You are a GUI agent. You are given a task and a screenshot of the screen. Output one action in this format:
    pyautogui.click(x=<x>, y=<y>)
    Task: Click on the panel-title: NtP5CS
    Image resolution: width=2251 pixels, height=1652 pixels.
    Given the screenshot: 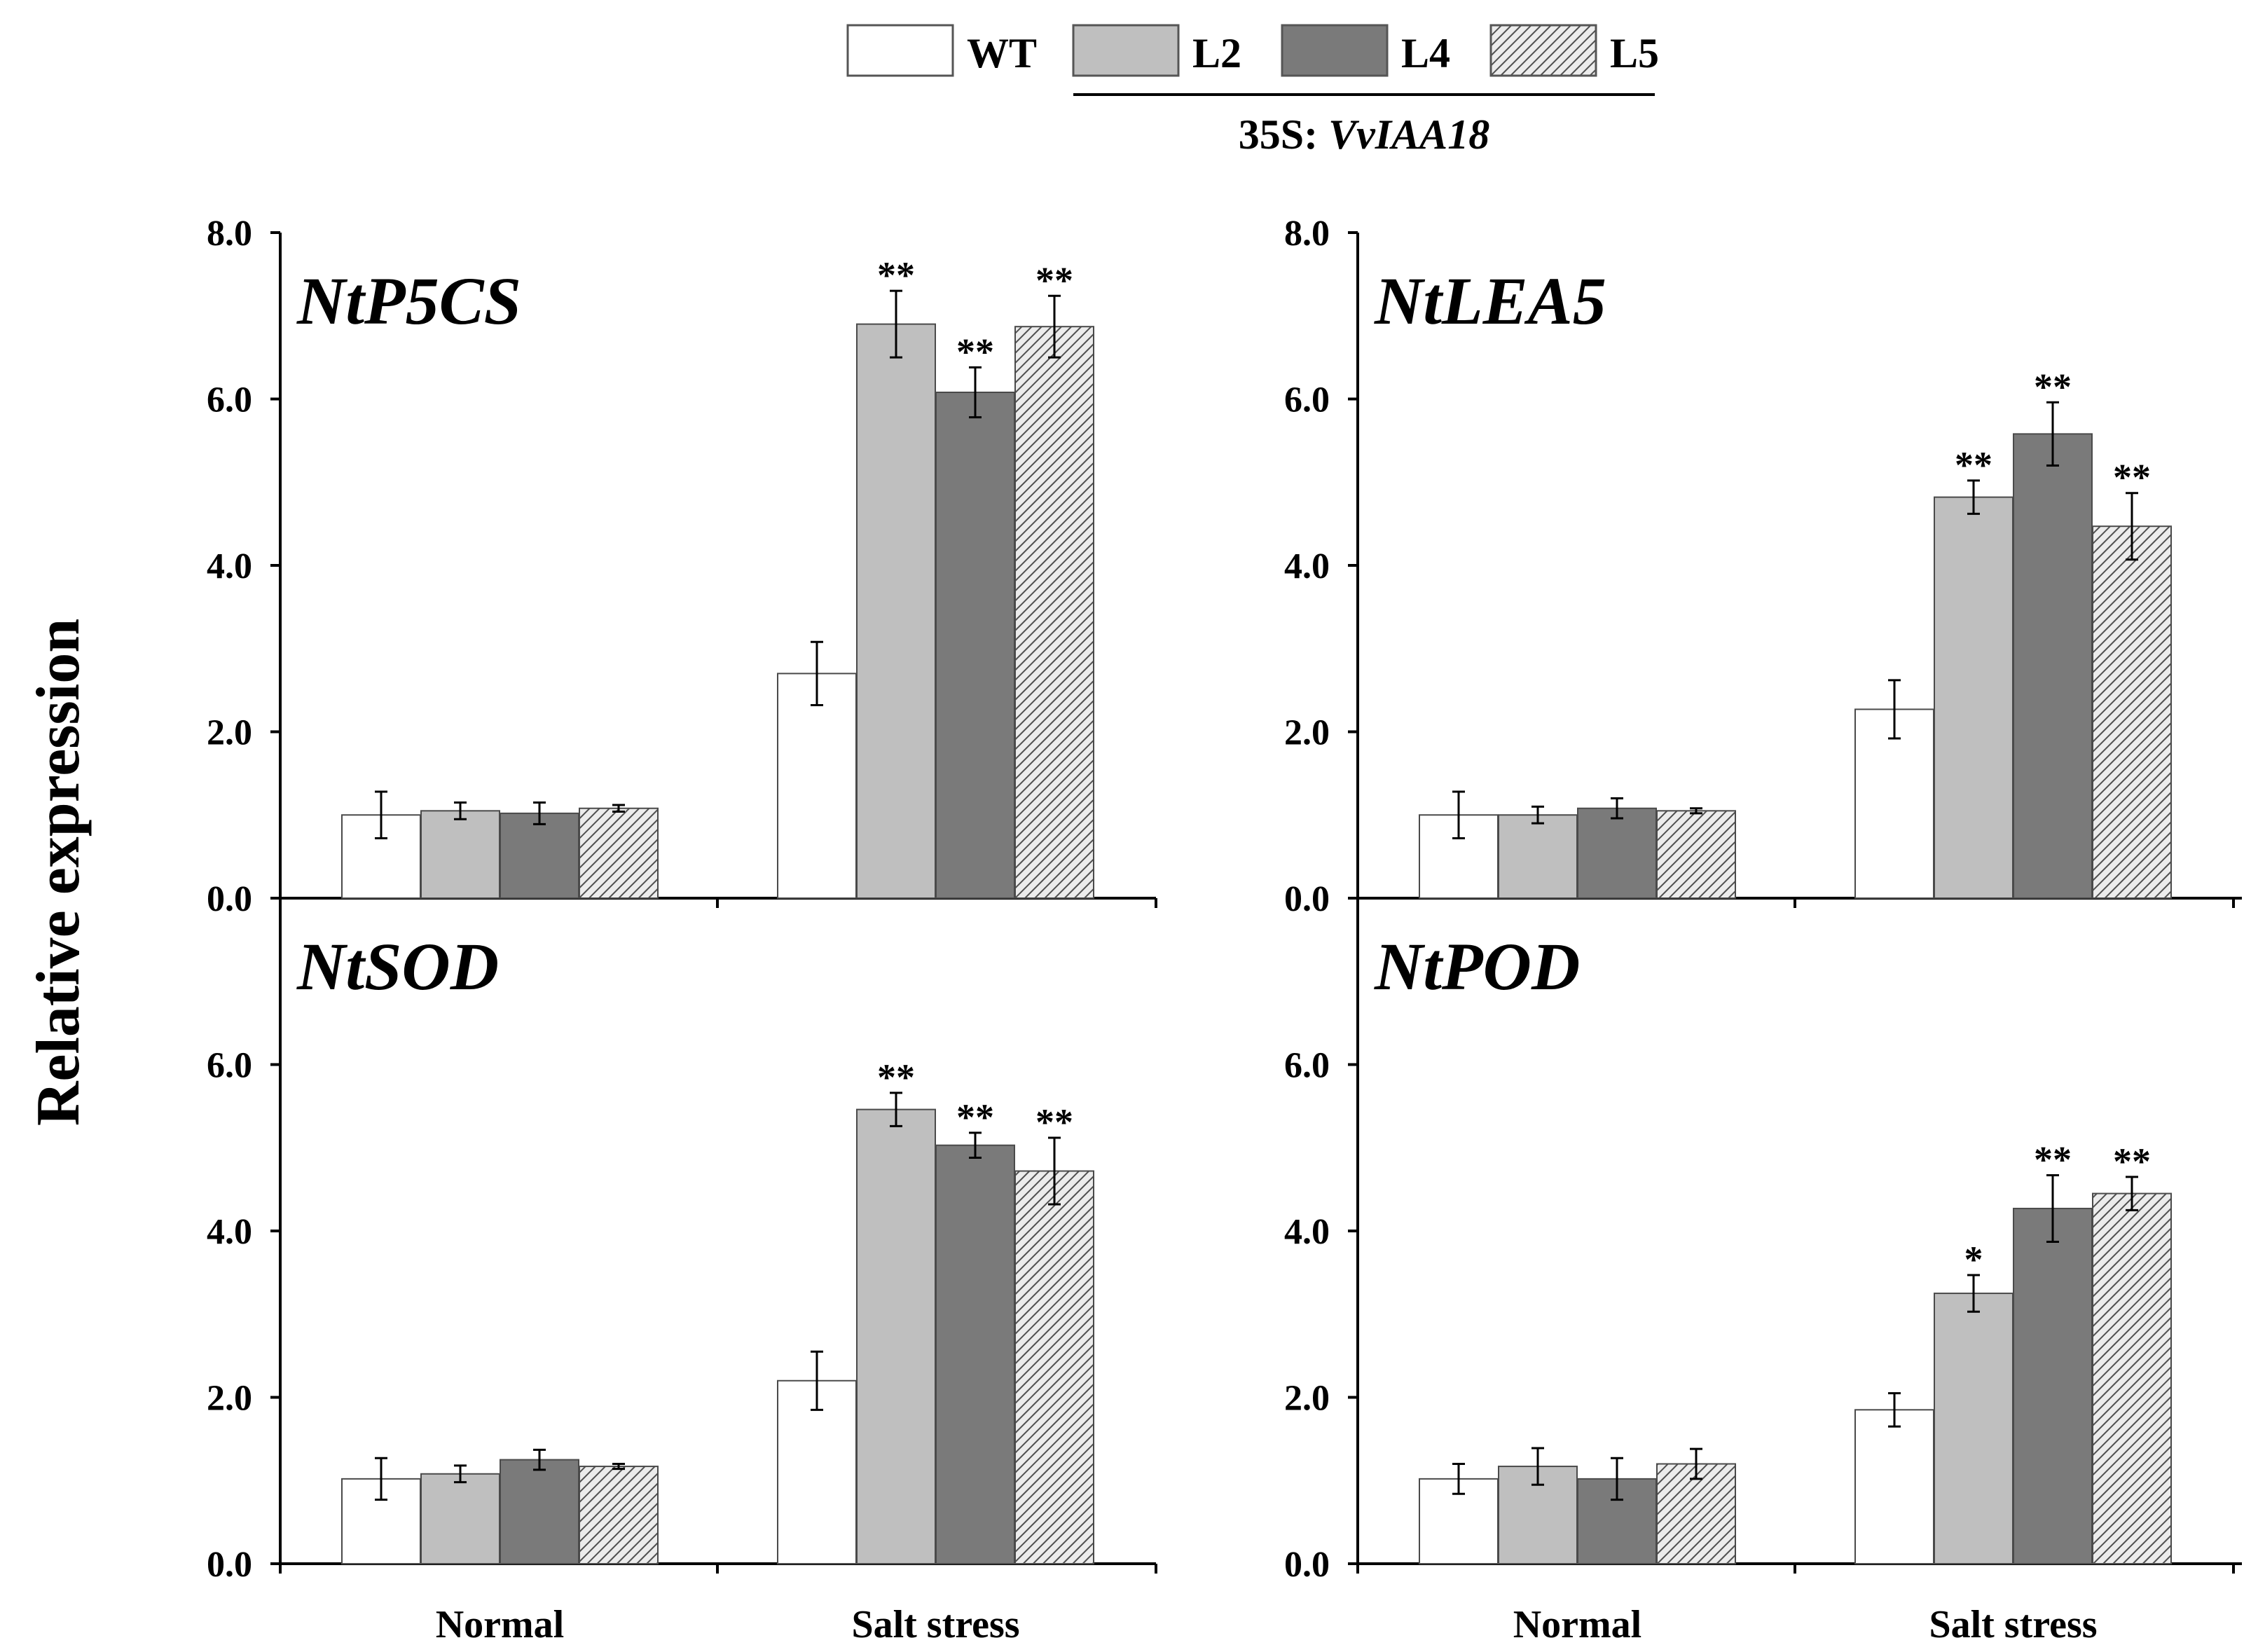 What is the action you would take?
    pyautogui.click(x=408, y=300)
    